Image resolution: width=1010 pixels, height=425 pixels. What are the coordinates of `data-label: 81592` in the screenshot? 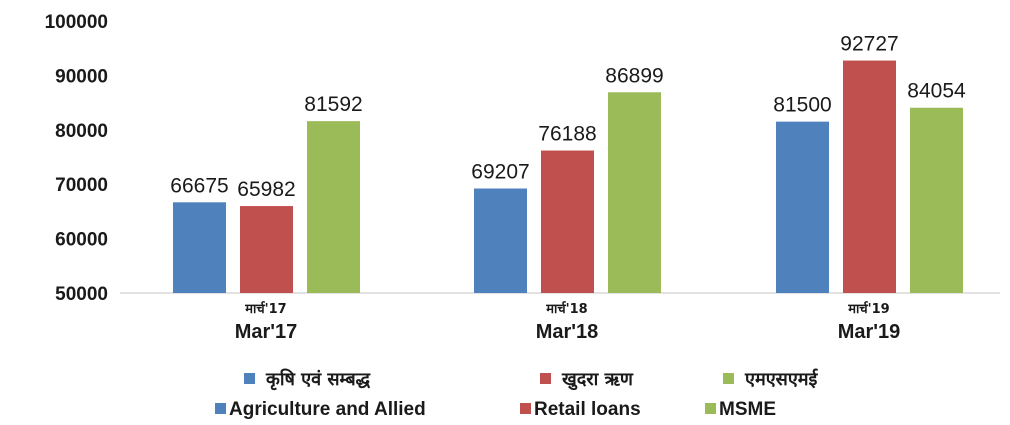 It's located at (333, 104).